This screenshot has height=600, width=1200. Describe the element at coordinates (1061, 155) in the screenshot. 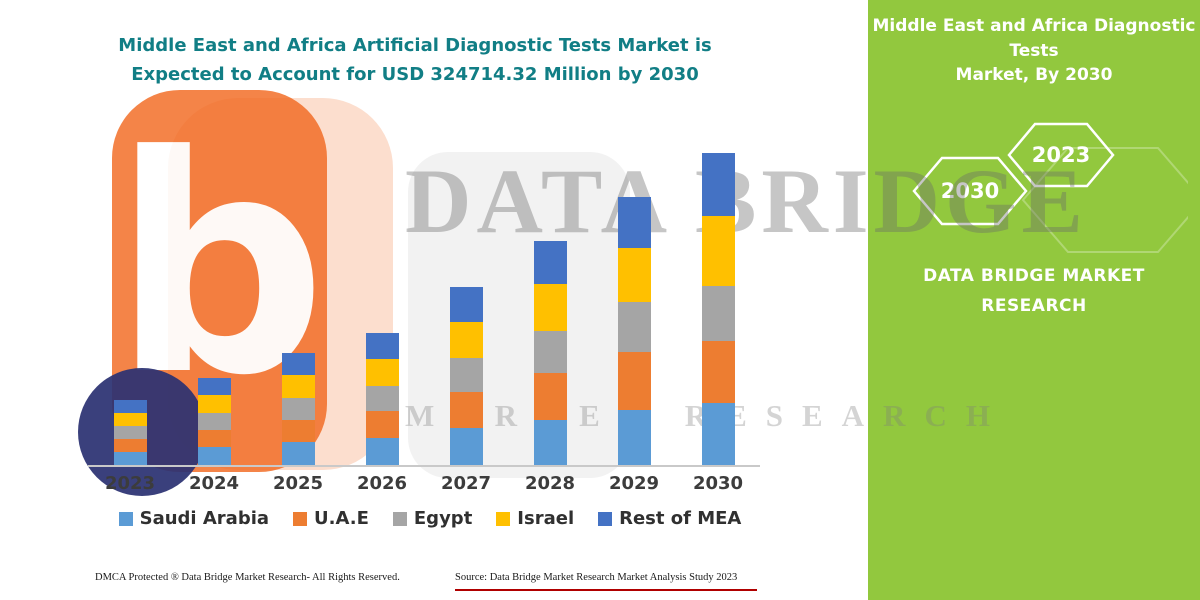

I see `hexagon-2023-label: 2023` at that location.